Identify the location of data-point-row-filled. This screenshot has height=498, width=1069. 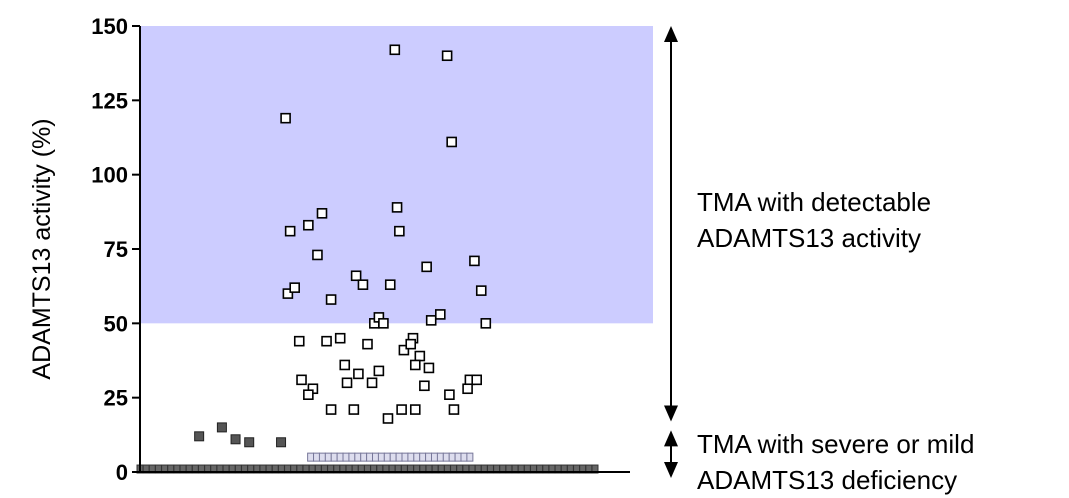
(595, 469).